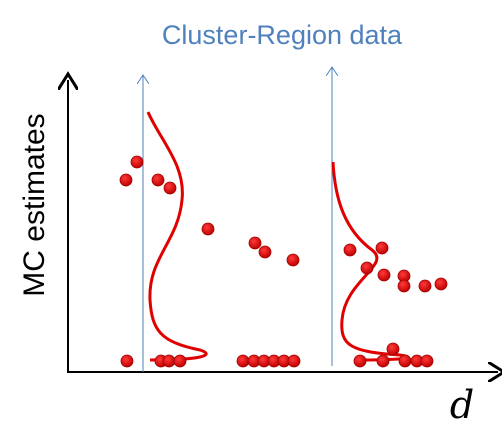 The height and width of the screenshot is (421, 502). What do you see at coordinates (462, 402) in the screenshot?
I see `x-axis-label: d` at bounding box center [462, 402].